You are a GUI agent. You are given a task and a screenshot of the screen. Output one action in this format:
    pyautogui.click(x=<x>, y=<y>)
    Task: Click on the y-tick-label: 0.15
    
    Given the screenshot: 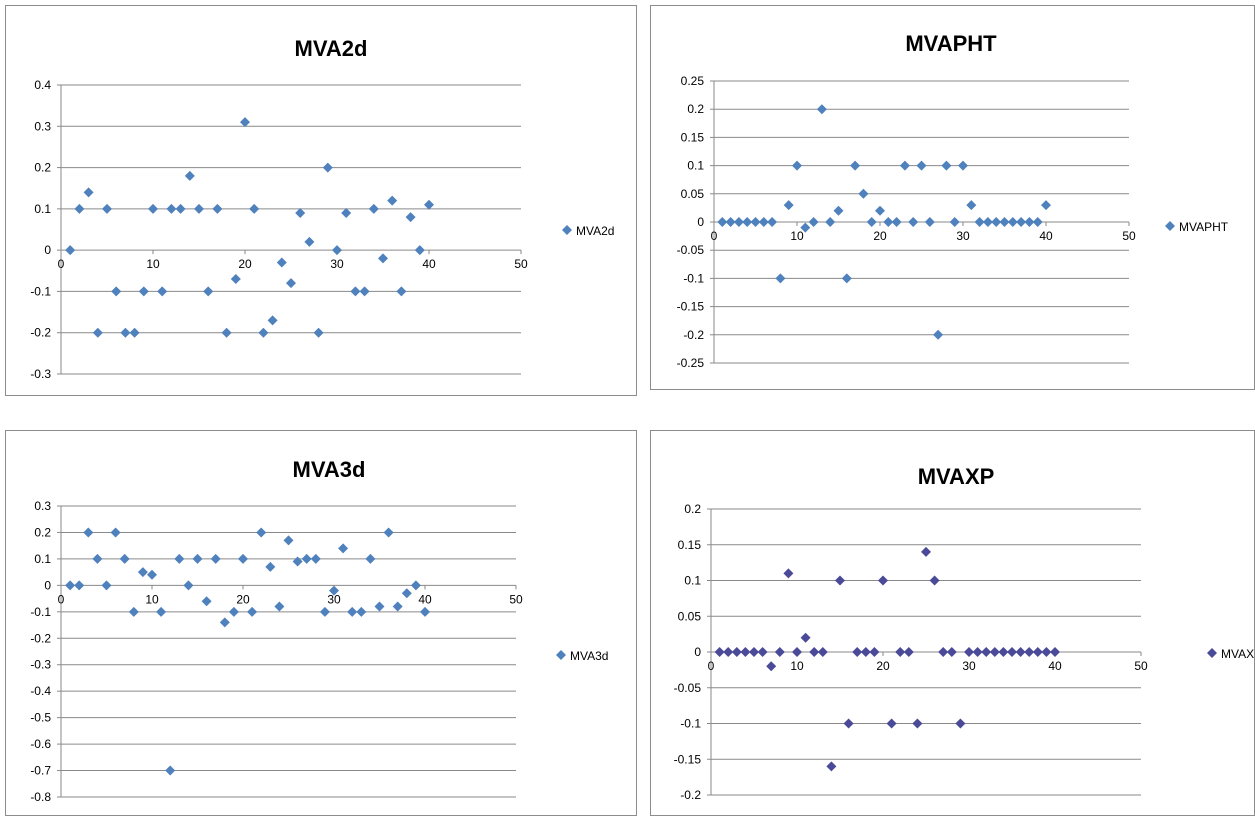 What is the action you would take?
    pyautogui.click(x=690, y=545)
    